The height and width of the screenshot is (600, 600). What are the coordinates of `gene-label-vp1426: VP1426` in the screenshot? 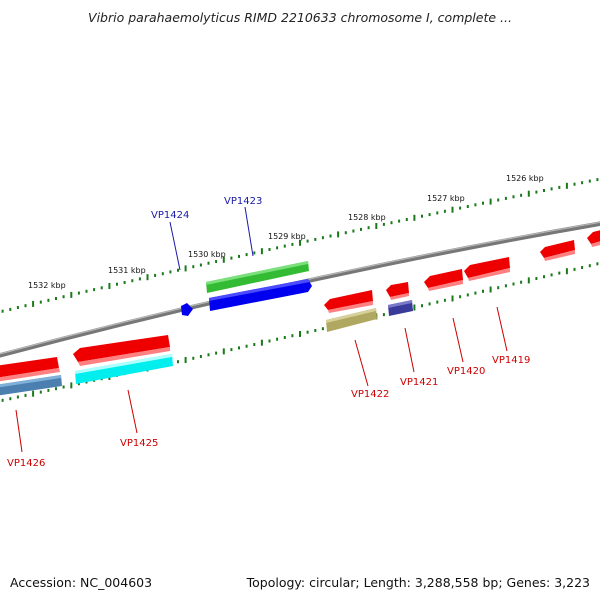 It's located at (26, 463).